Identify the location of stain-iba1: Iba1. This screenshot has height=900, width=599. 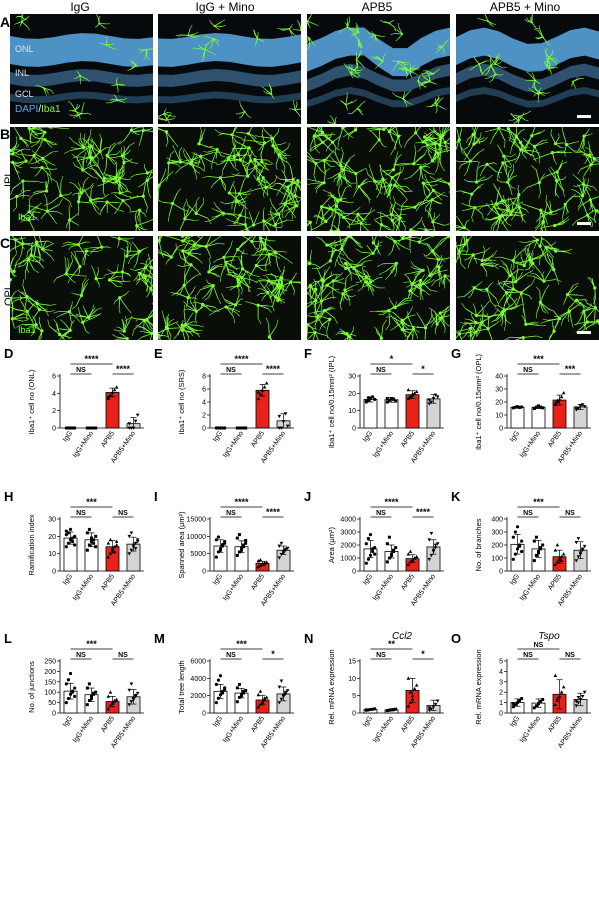
(51, 109).